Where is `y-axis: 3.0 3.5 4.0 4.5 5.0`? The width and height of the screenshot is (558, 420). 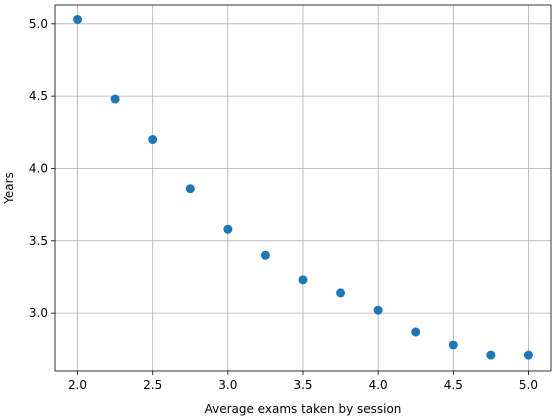
y-axis: 3.0 3.5 4.0 4.5 5.0 is located at coordinates (42, 168).